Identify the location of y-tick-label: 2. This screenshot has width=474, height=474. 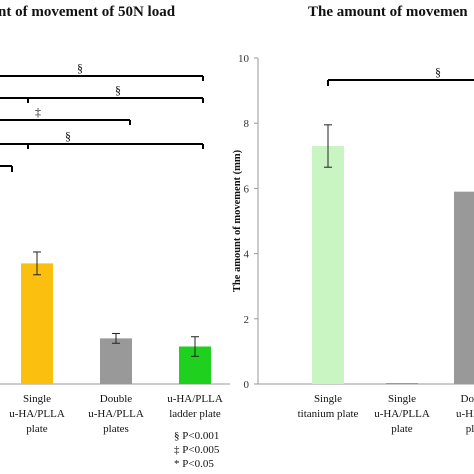
(247, 320).